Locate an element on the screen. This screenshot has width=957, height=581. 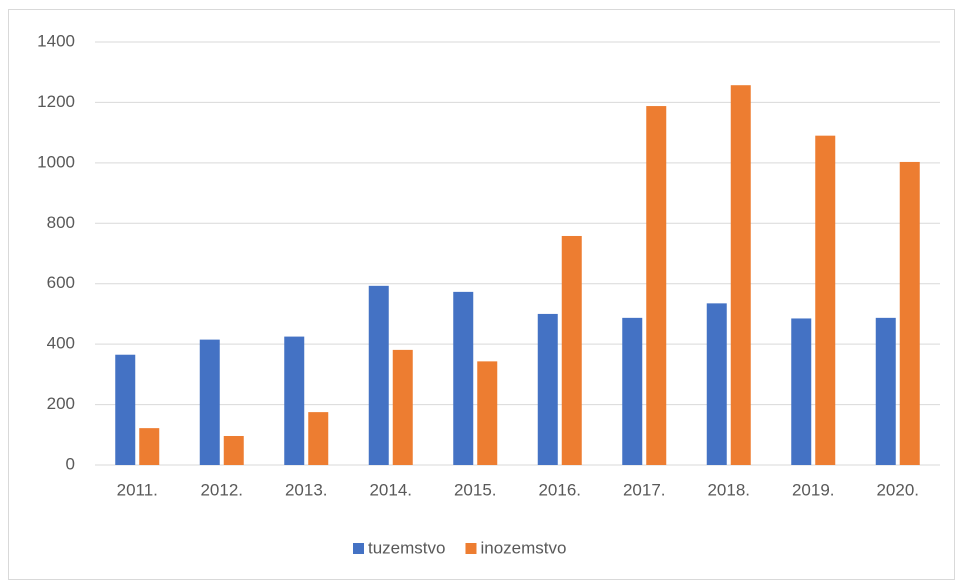
y-tick-label: 800 is located at coordinates (61, 222).